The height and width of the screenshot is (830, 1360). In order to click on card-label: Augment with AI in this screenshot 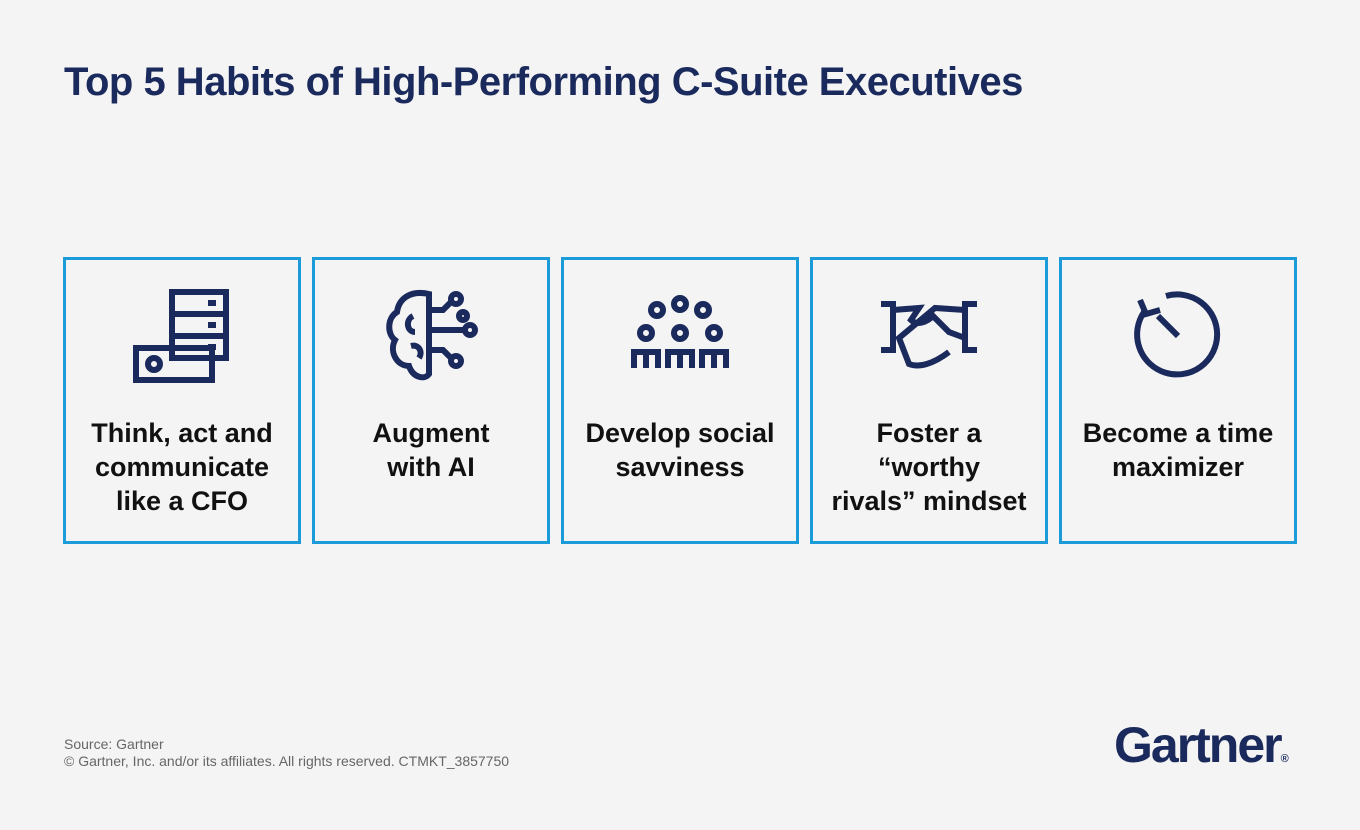, I will do `click(431, 450)`.